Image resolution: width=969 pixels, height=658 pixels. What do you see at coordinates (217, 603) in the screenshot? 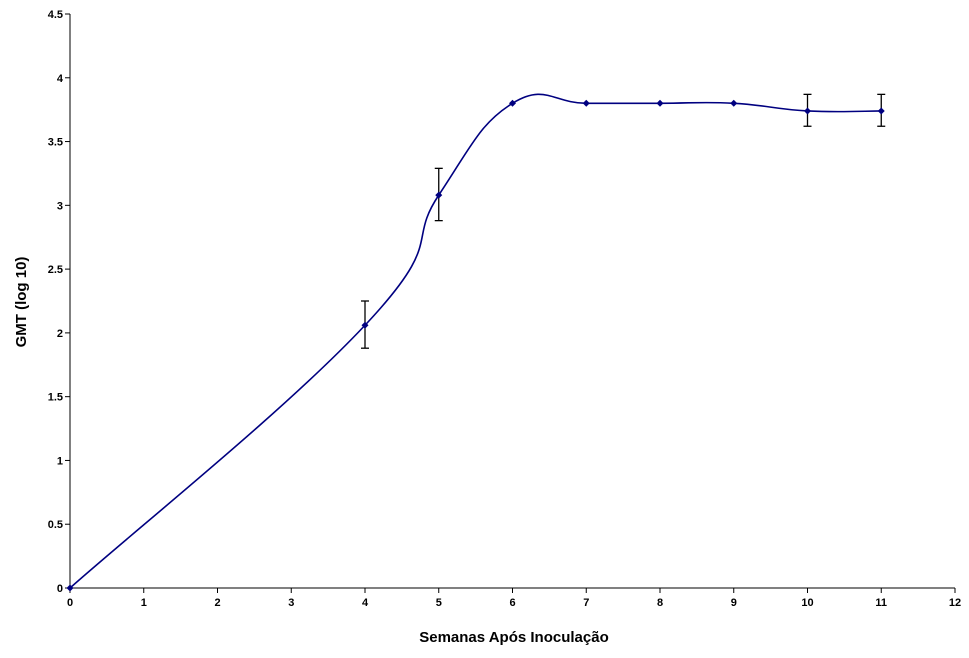
I see `x-tick-label: 2` at bounding box center [217, 603].